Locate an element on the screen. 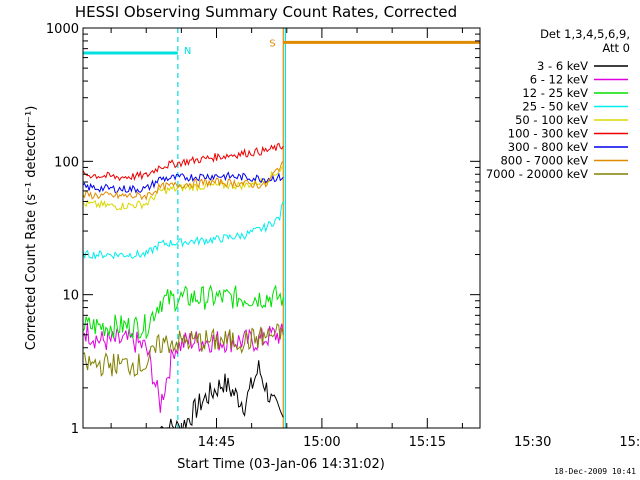 The image size is (640, 480). legend-entry-label: 6 - 12 keV is located at coordinates (559, 80).